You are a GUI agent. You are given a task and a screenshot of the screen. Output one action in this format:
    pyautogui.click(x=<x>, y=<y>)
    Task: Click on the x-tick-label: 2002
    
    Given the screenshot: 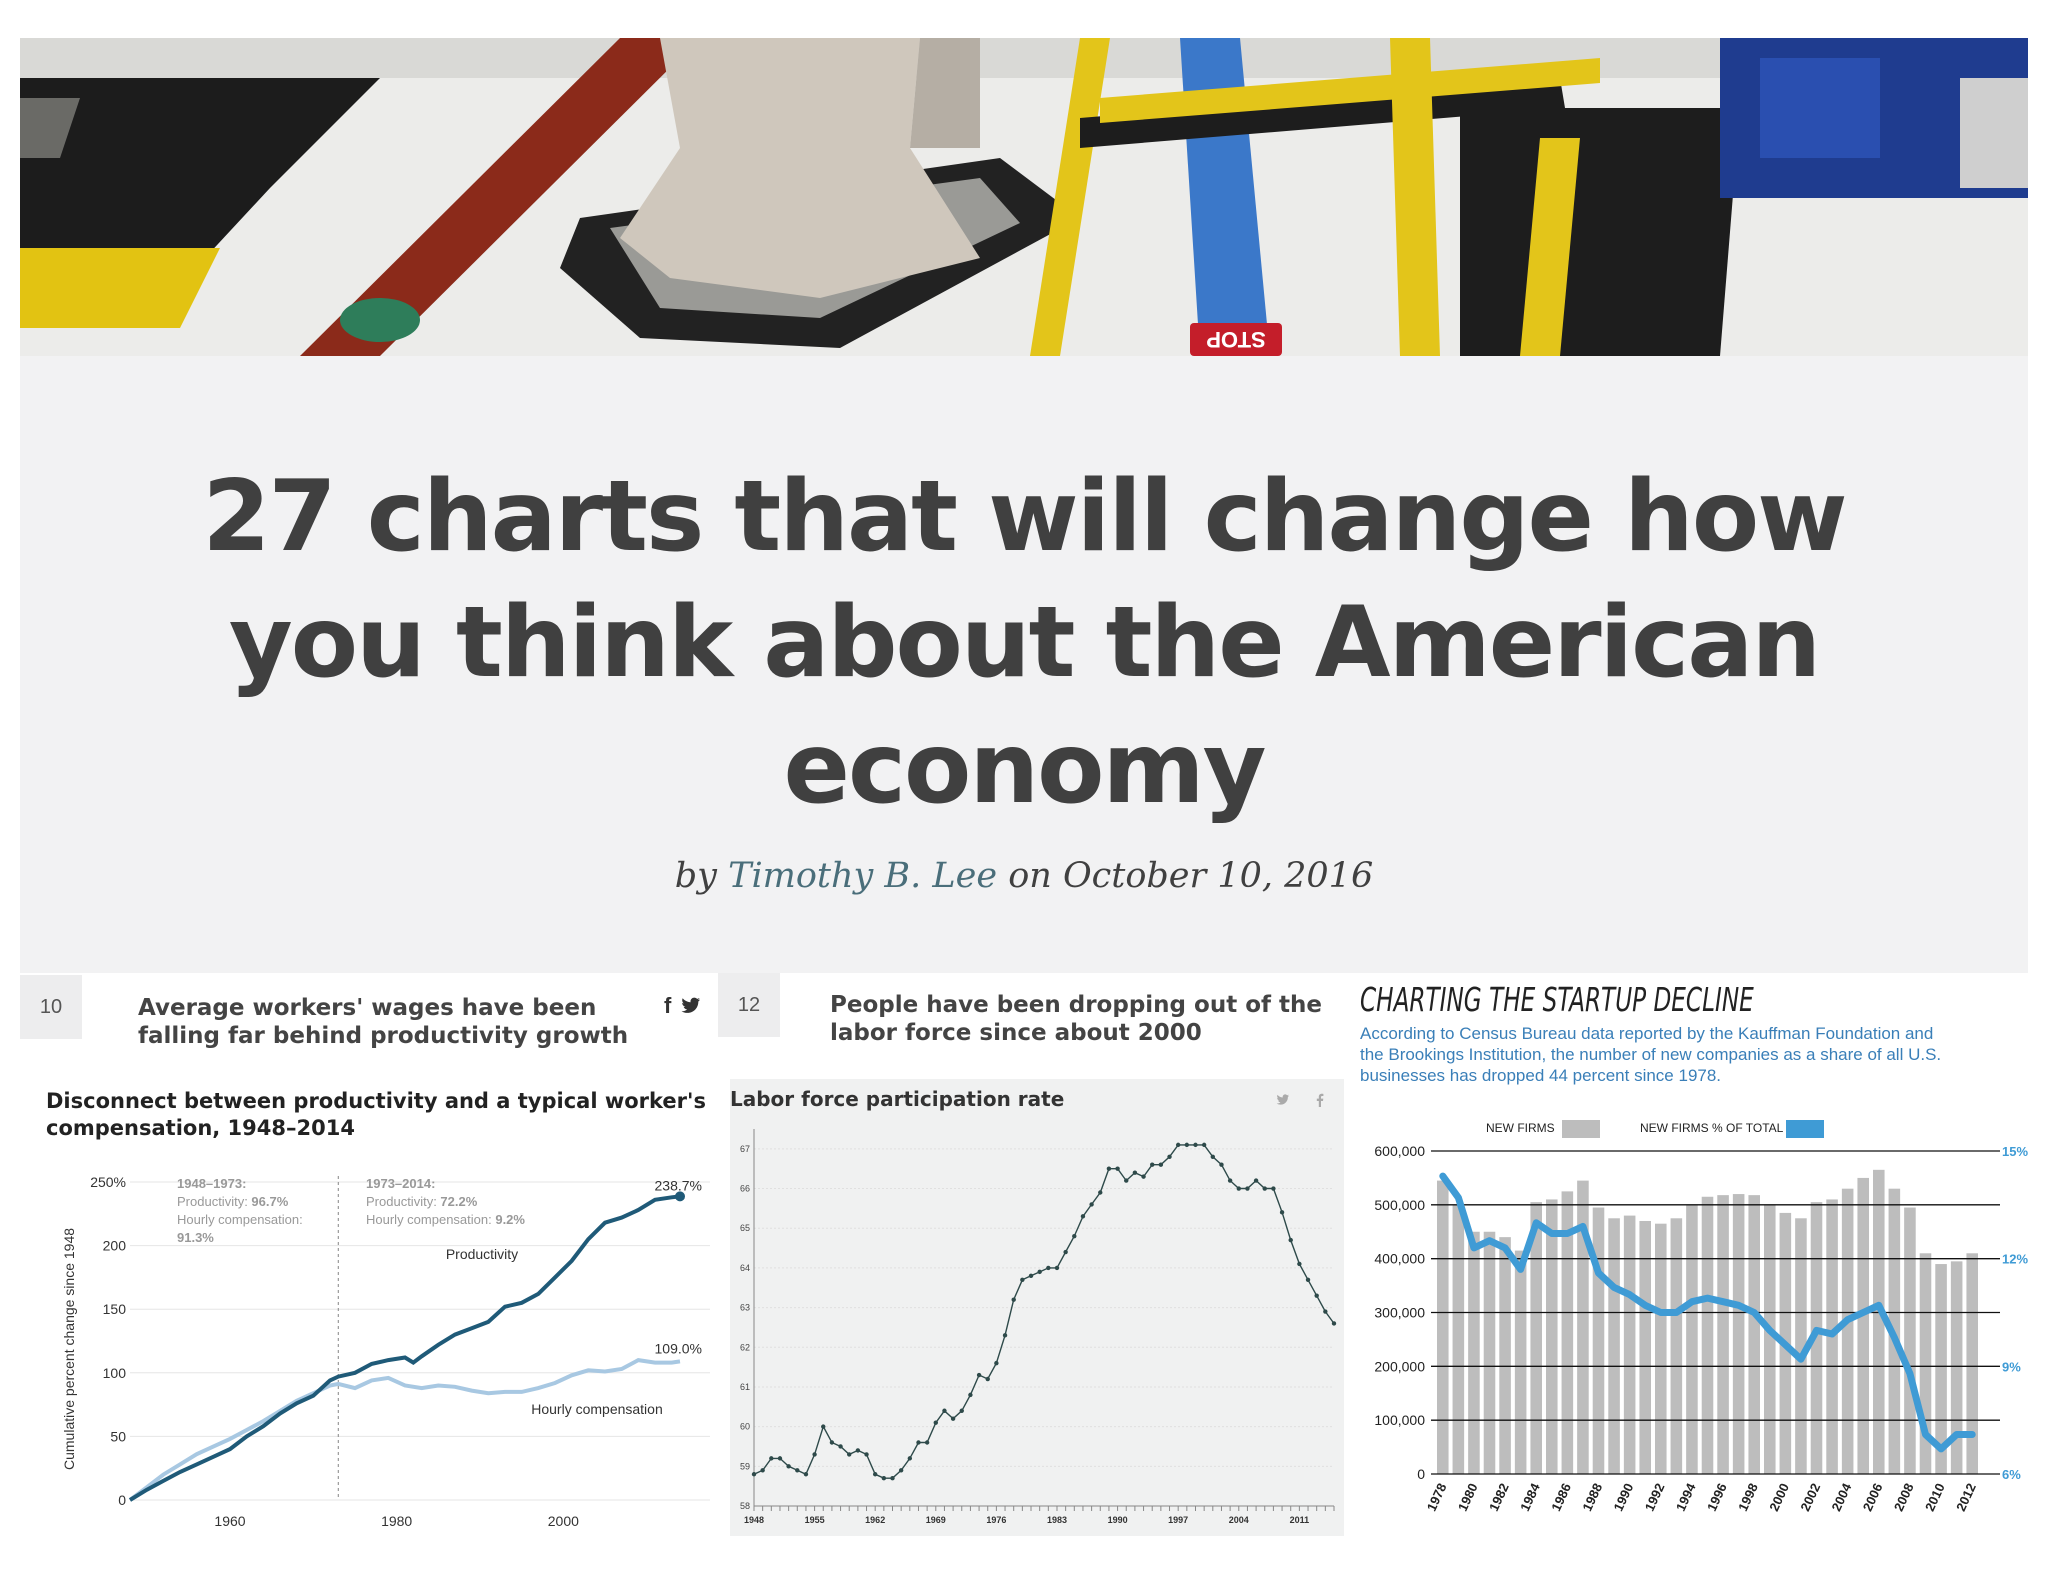 What is the action you would take?
    pyautogui.click(x=1810, y=1497)
    